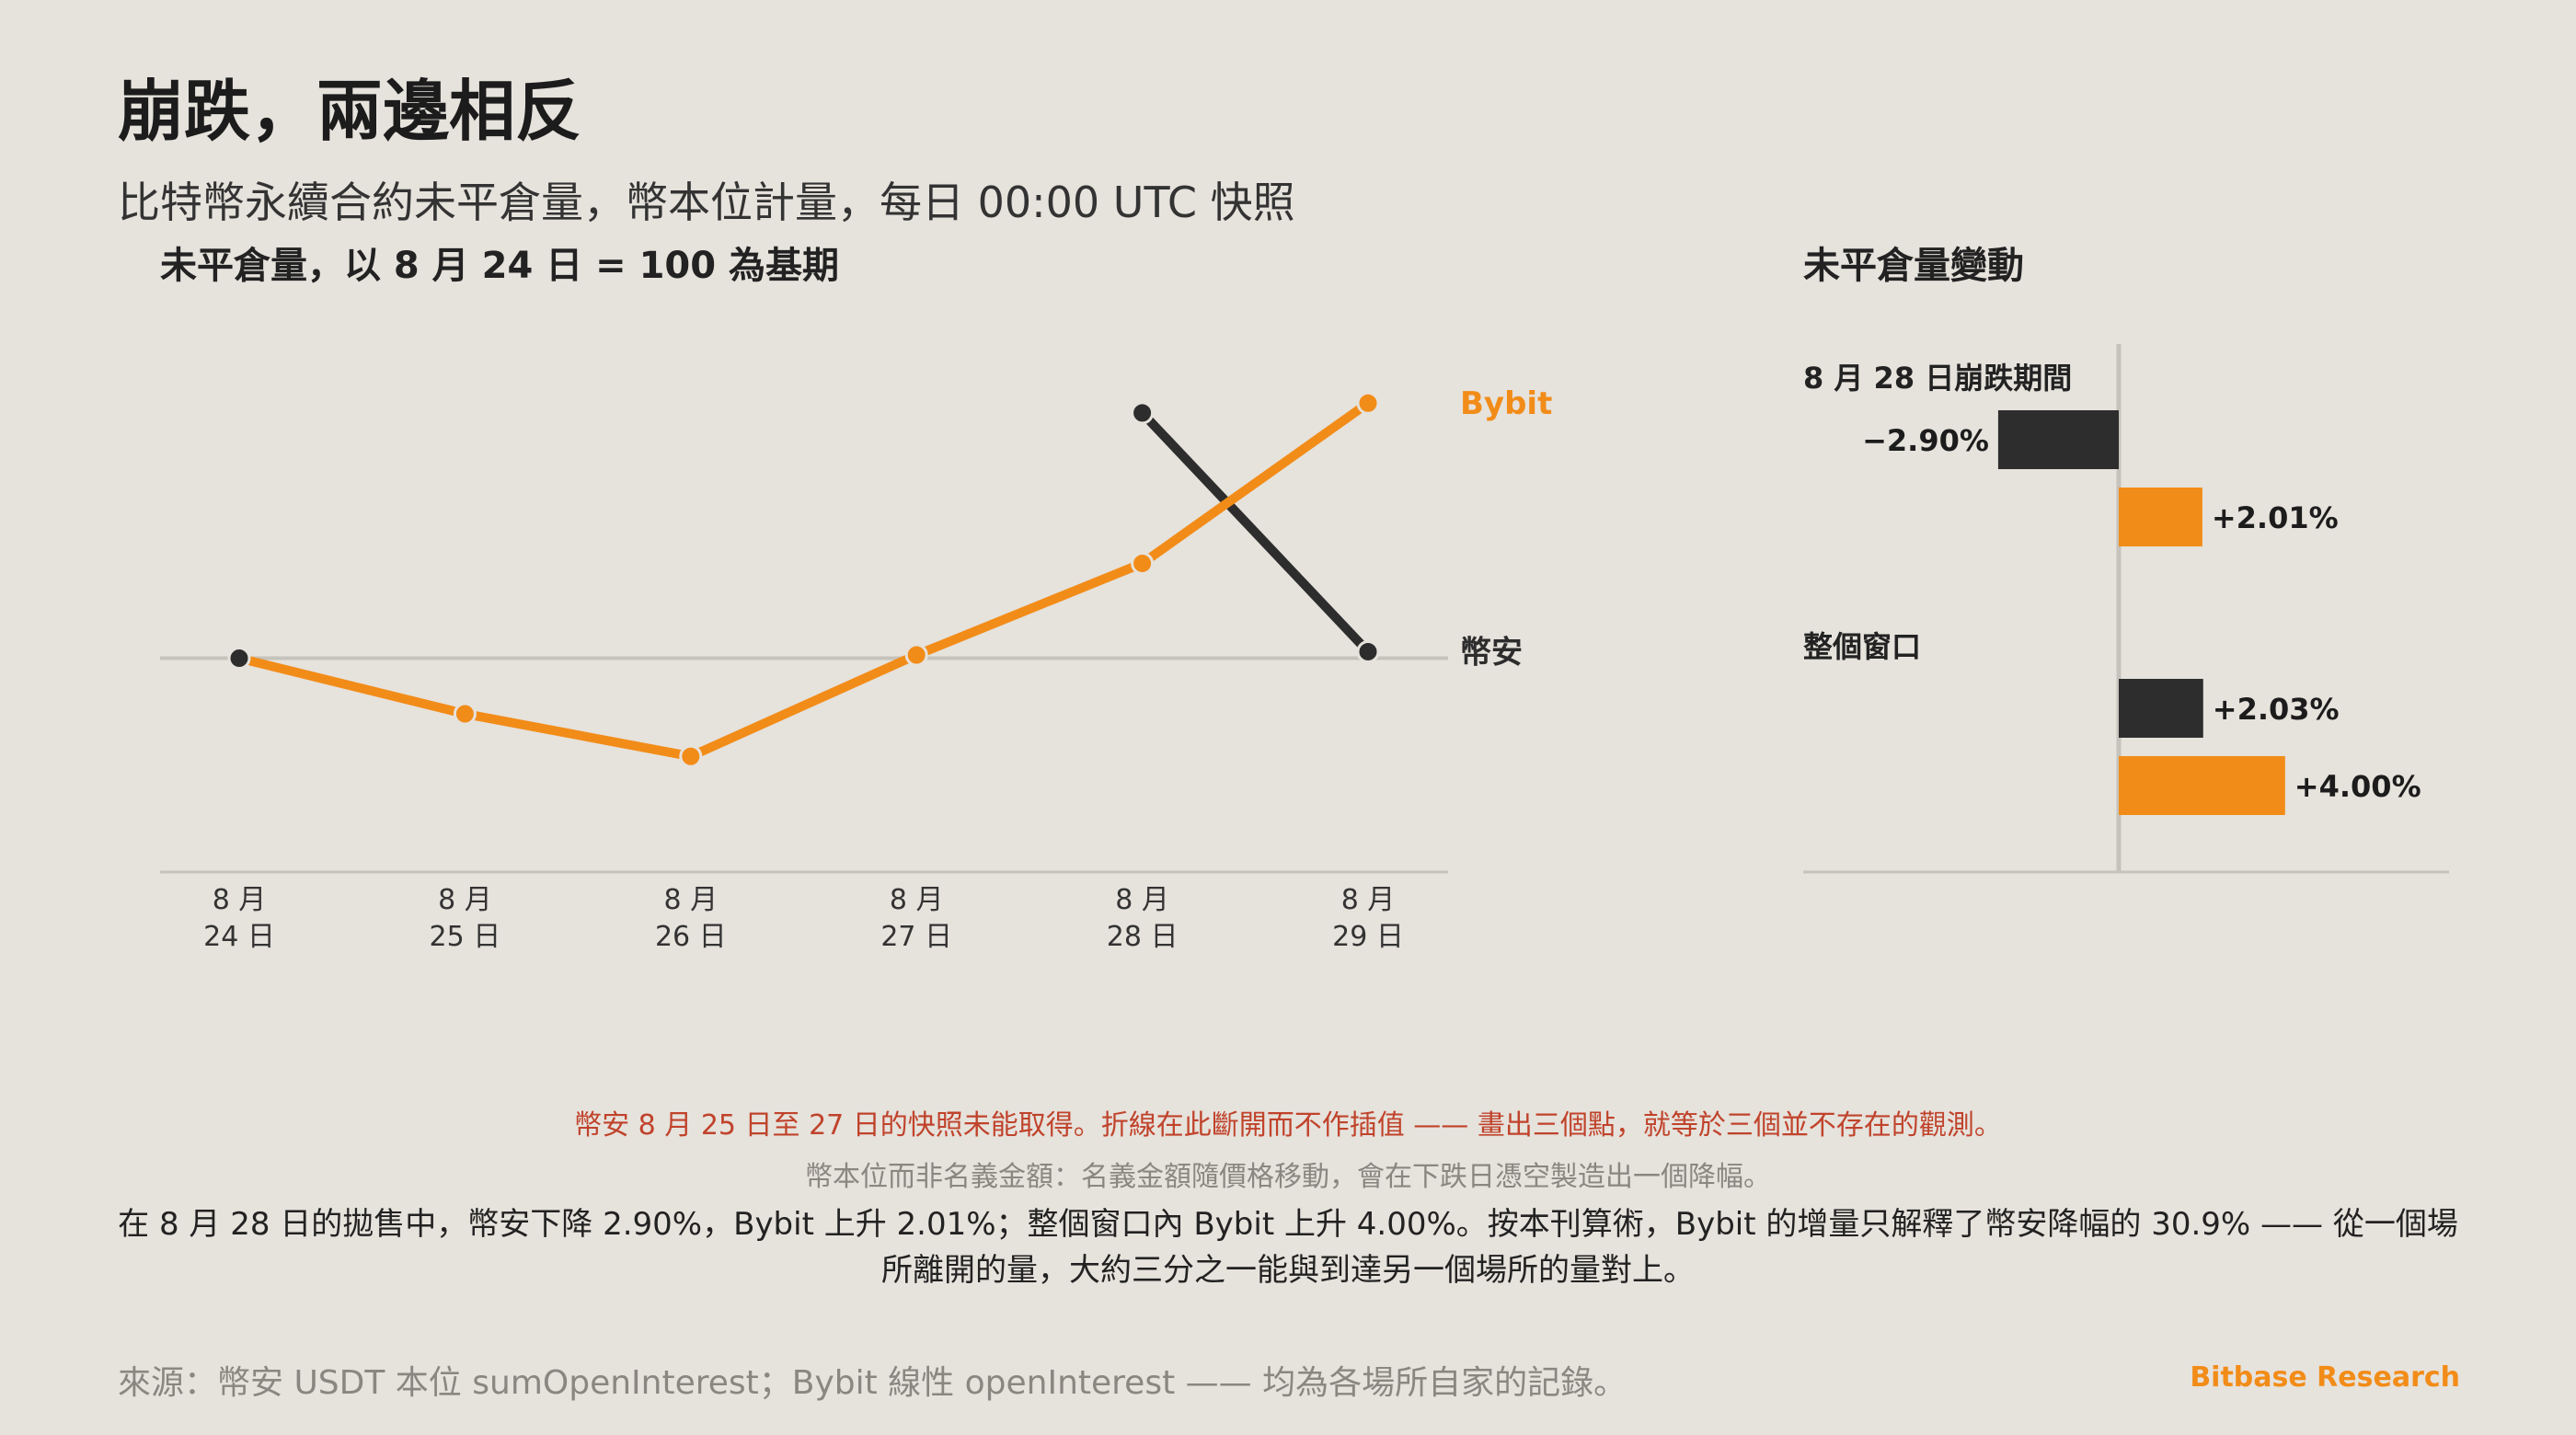 The image size is (2576, 1435). Describe the element at coordinates (1288, 1177) in the screenshot. I see `unit-note: 幣本位而非名義金額：名義金額隨價格移動，會在下跌日憑空製造出一個降幅。` at that location.